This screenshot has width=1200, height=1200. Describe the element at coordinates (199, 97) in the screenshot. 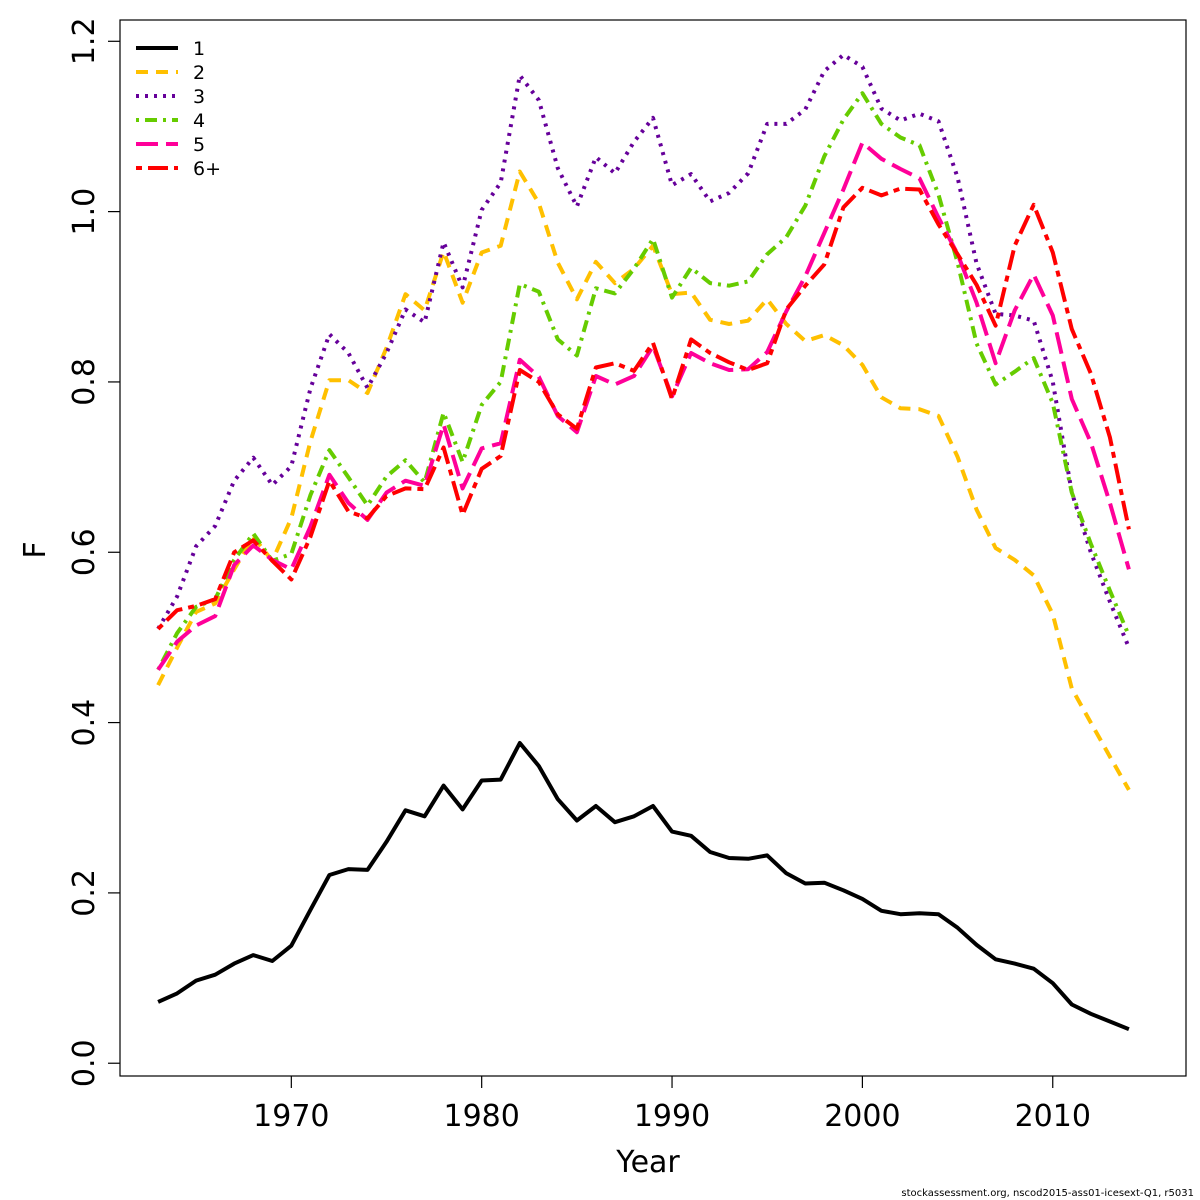

I see `legend-label: 3` at that location.